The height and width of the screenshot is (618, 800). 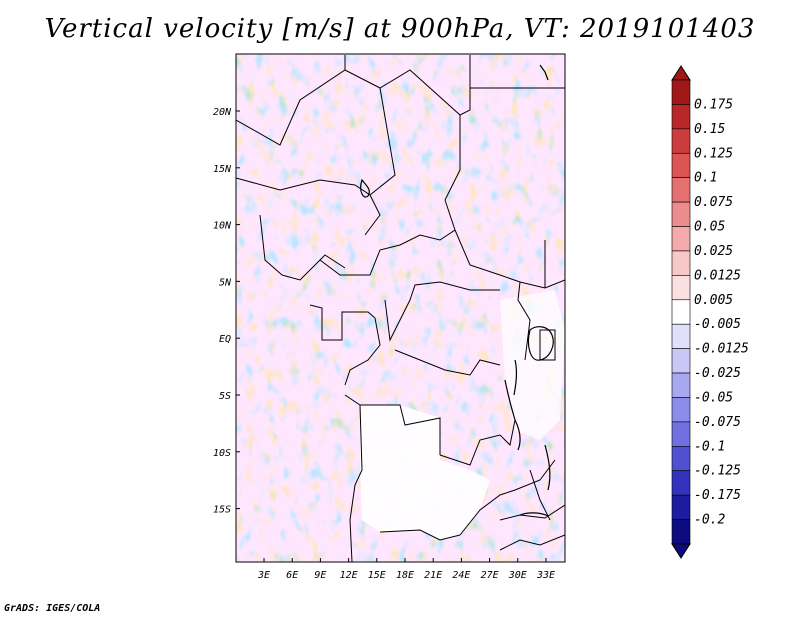 What do you see at coordinates (709, 446) in the screenshot?
I see `colorbar-label: -0.1` at bounding box center [709, 446].